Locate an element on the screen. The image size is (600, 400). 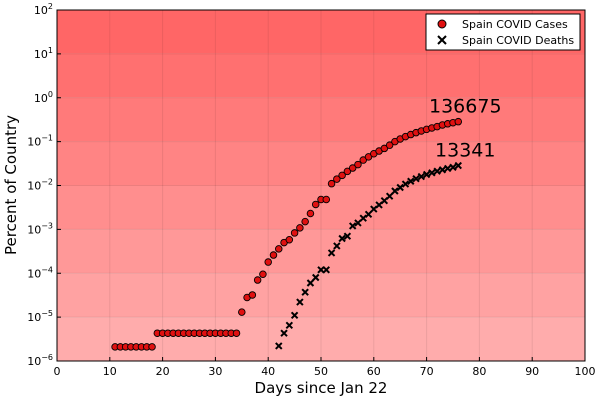
x-tick-label: 30 is located at coordinates (215, 371).